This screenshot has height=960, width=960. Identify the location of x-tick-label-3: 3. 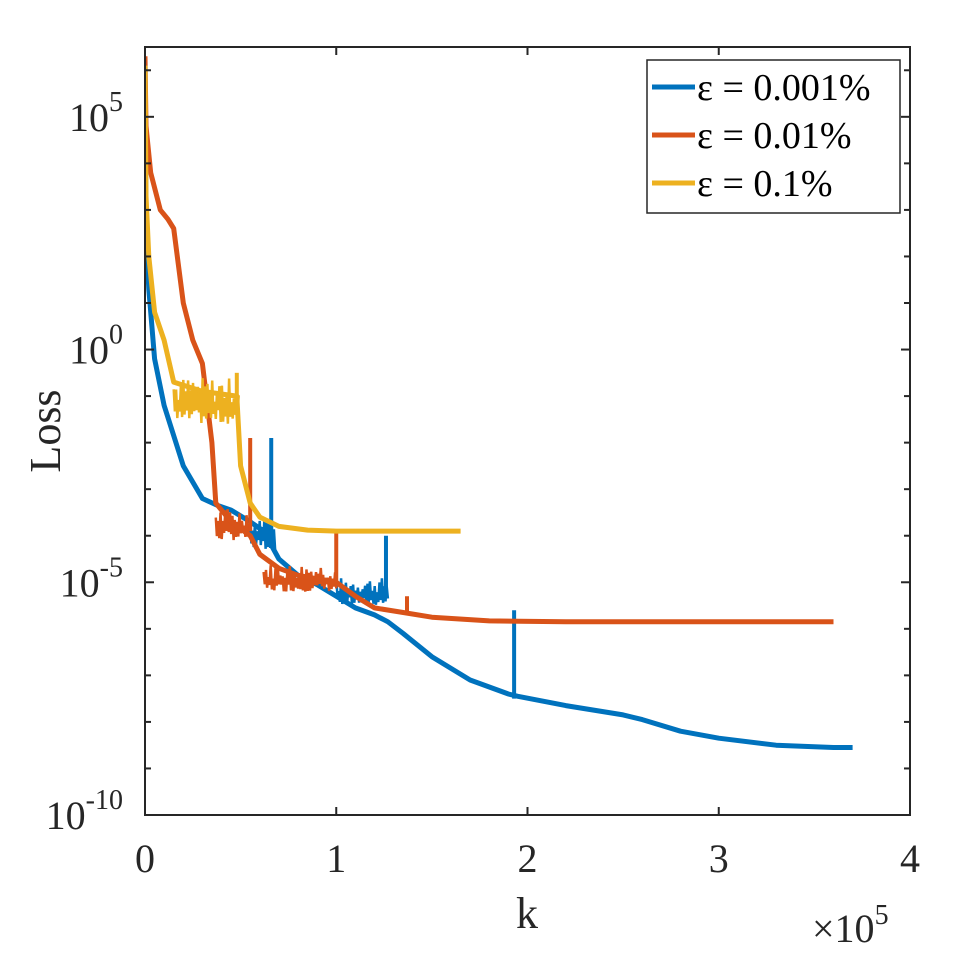
(719, 858).